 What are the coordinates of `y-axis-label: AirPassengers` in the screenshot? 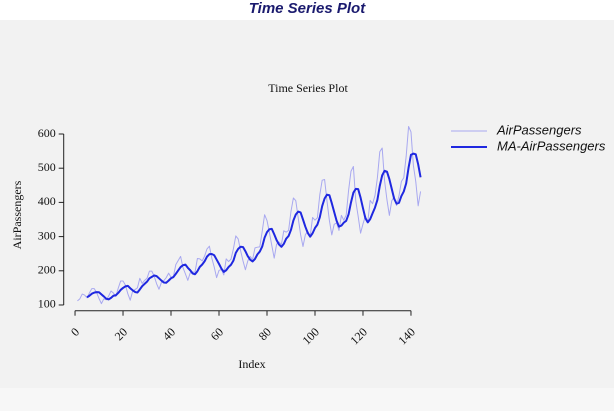 It's located at (17, 214).